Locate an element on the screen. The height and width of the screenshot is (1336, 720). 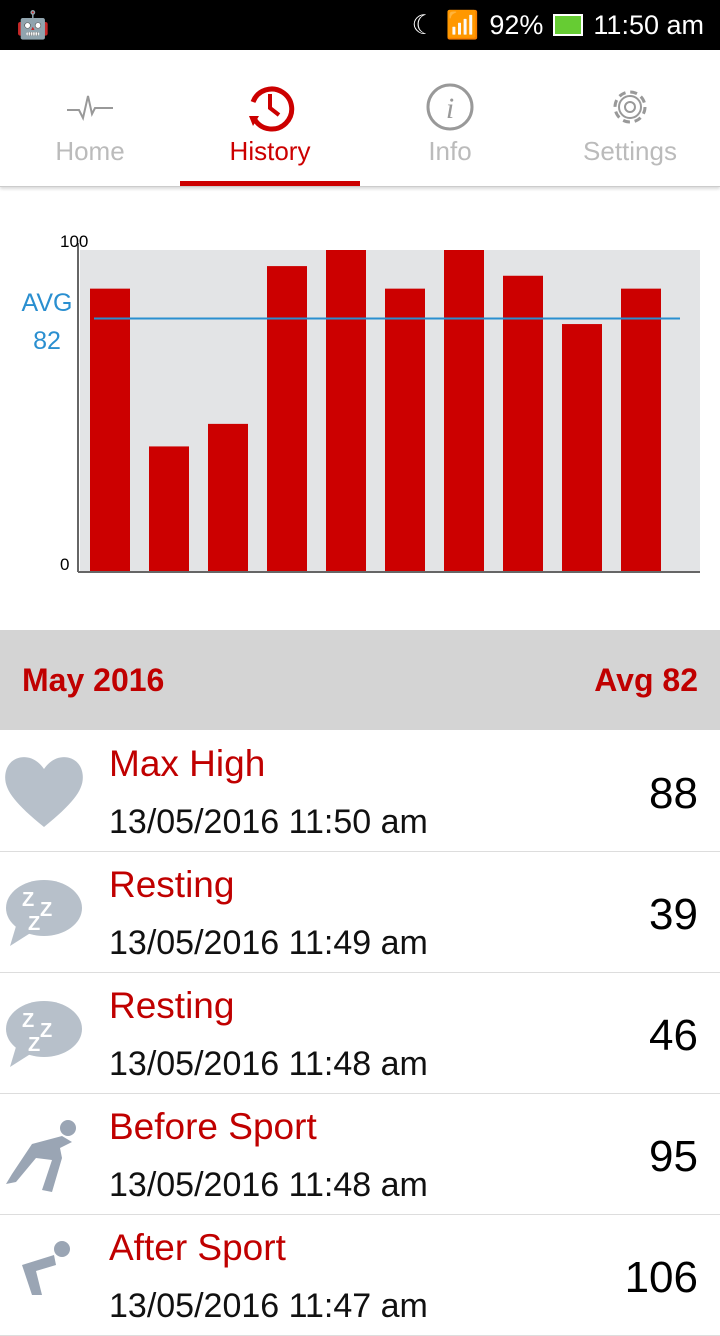
tab-bar: Home History i Info Settings is located at coordinates (360, 118).